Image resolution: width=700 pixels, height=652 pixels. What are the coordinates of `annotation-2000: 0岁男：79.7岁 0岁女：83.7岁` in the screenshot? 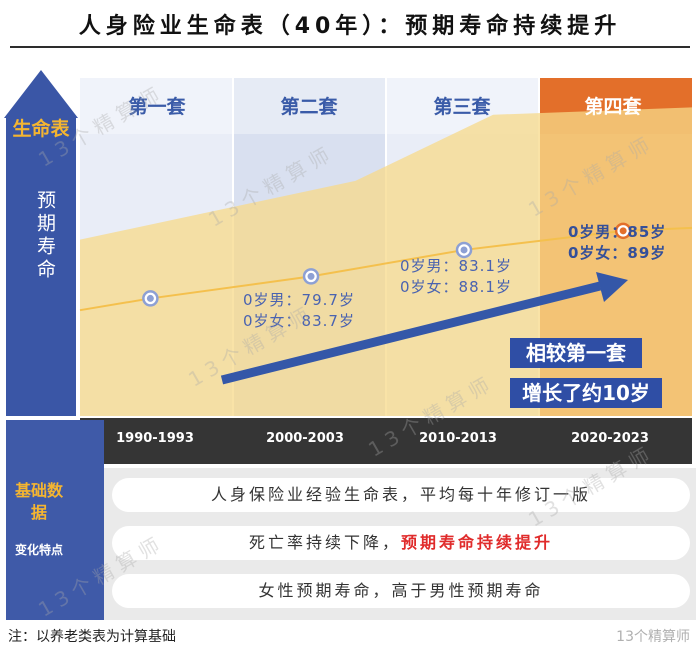 It's located at (299, 311).